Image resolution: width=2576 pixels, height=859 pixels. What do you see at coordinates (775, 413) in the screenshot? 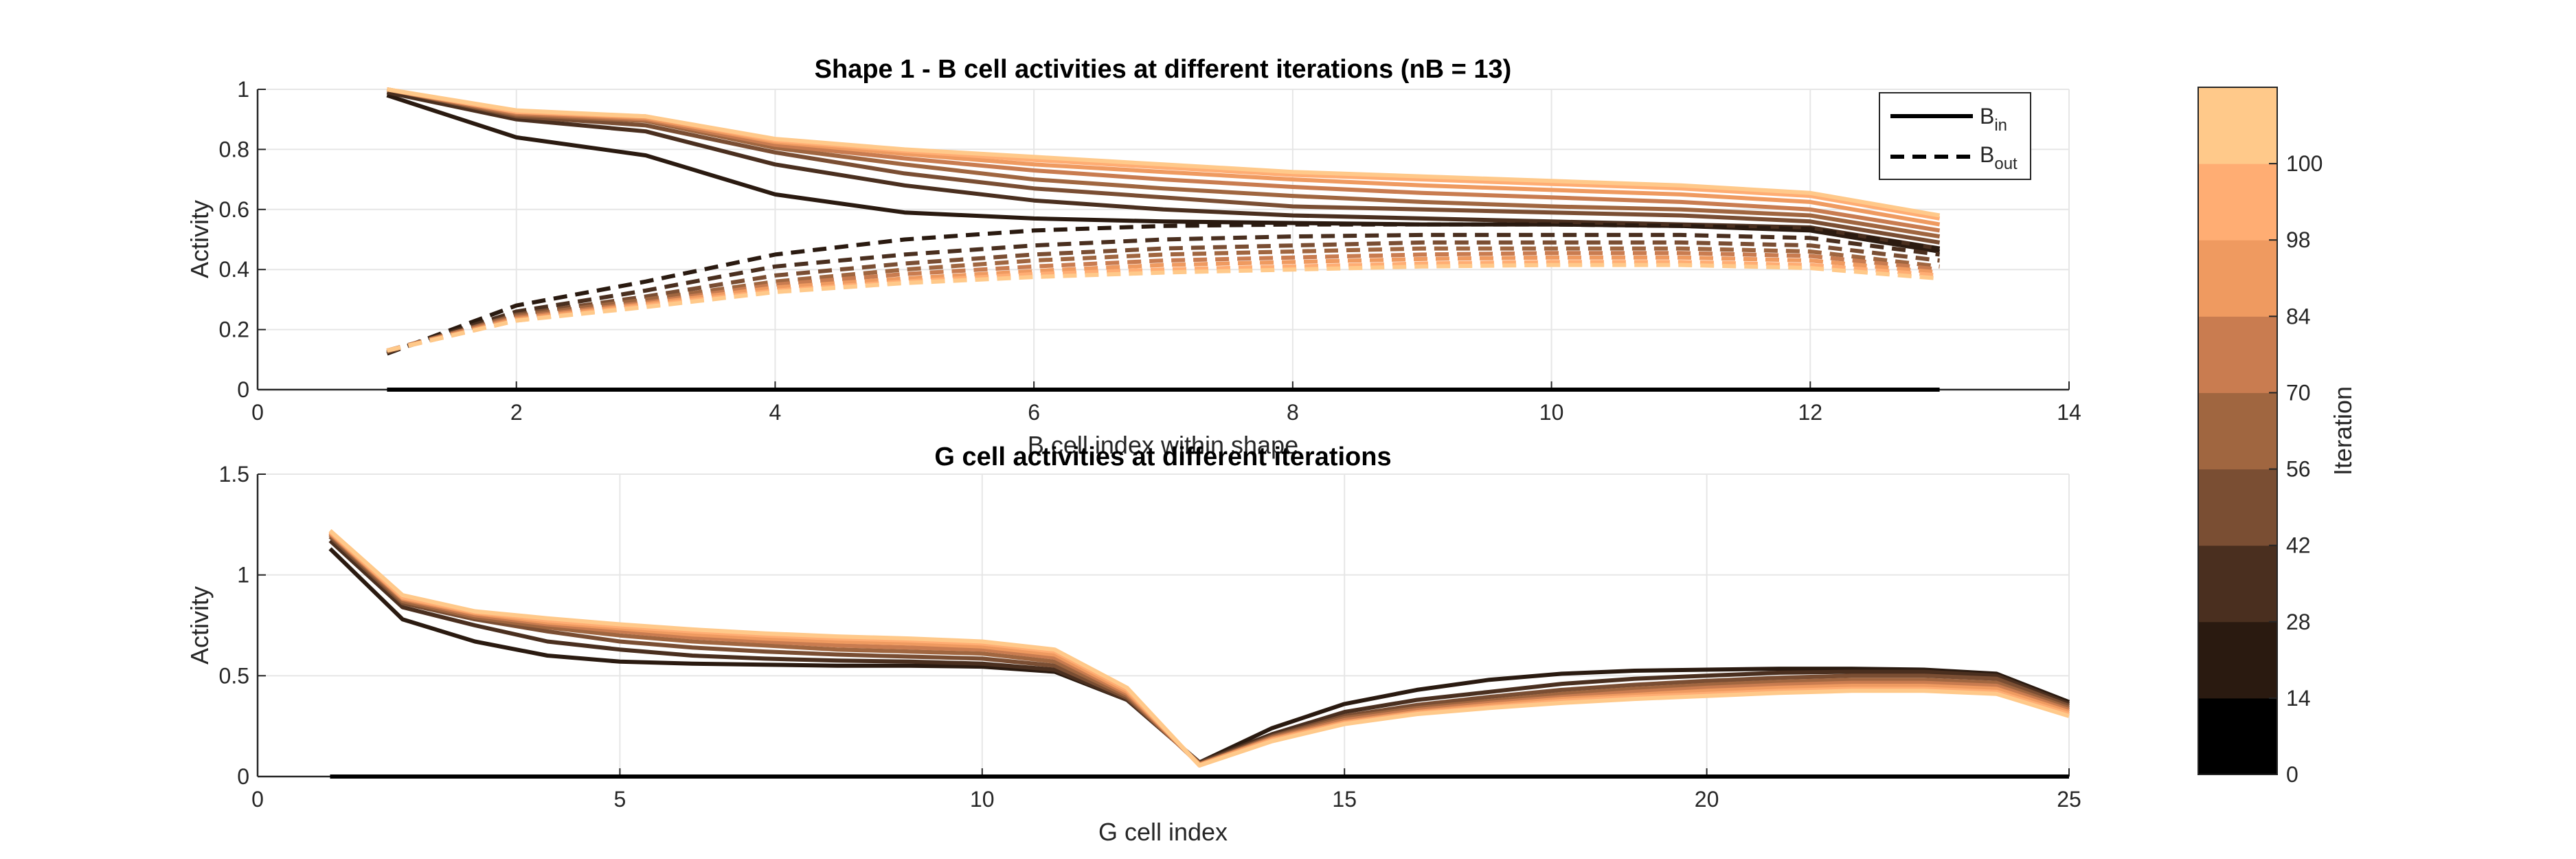
I see `x-tick-label: 4` at bounding box center [775, 413].